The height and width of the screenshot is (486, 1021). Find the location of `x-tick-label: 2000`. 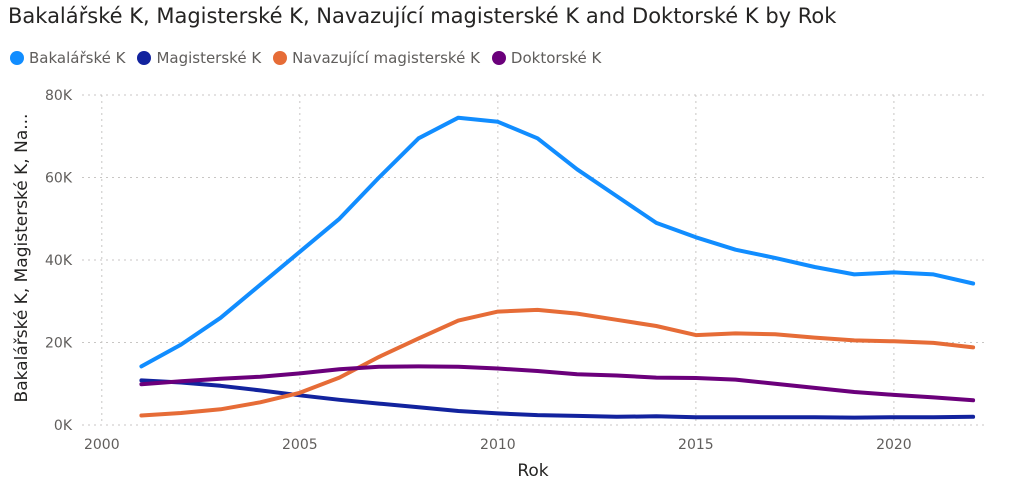

x-tick-label: 2000 is located at coordinates (102, 445).